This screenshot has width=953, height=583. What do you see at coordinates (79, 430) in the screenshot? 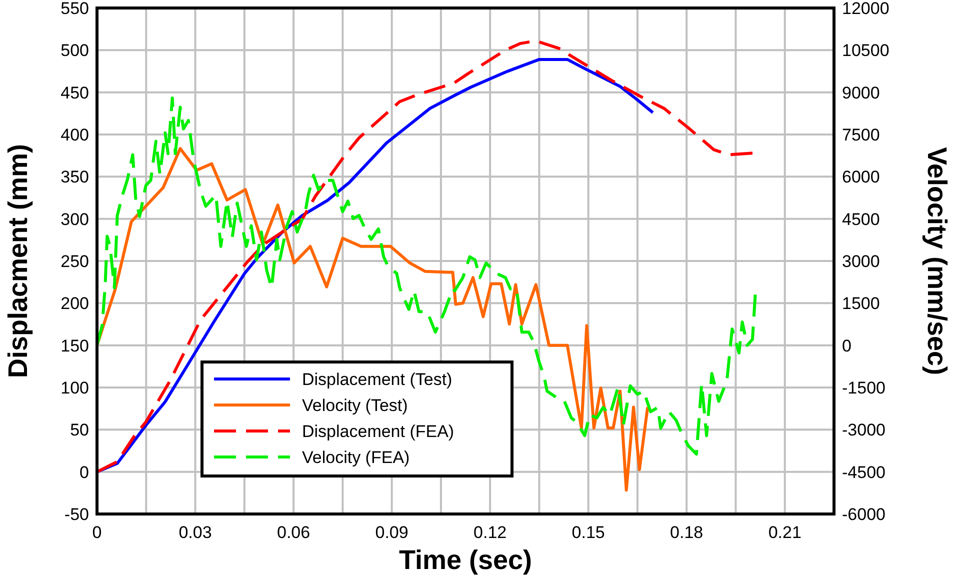
I see `y-tick-label: 50` at bounding box center [79, 430].